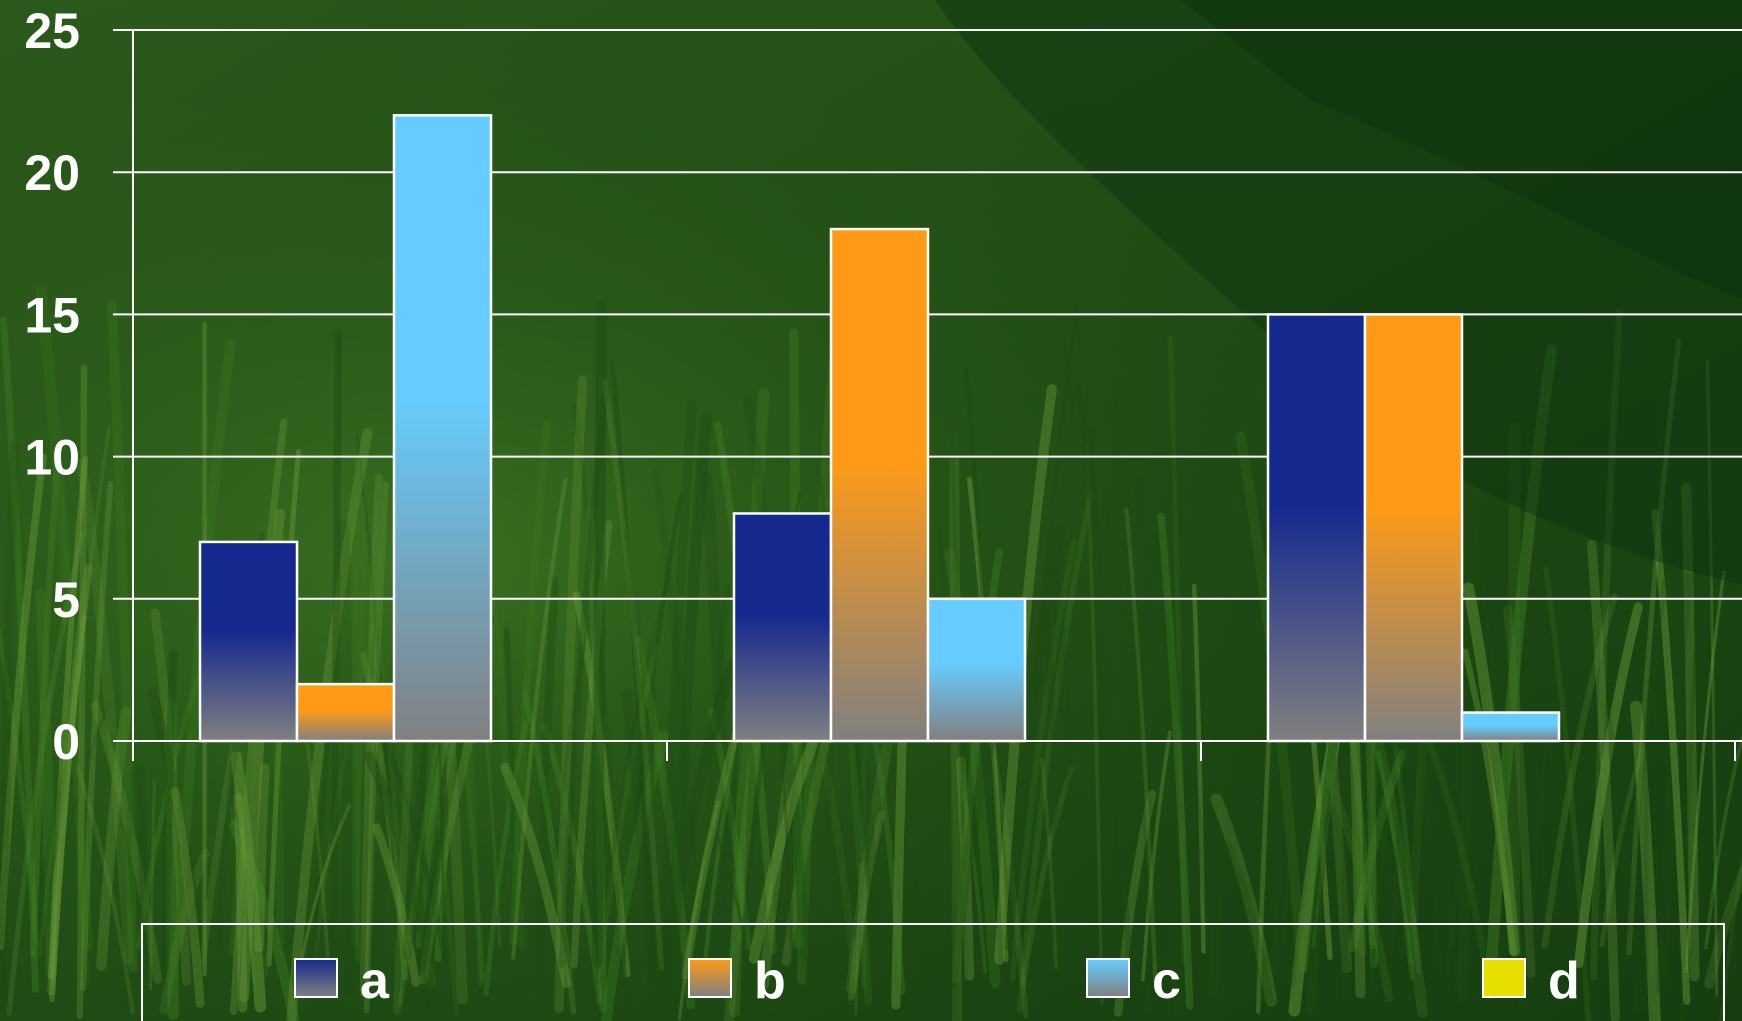 This screenshot has width=1742, height=1021. I want to click on legend-label-a: a, so click(375, 981).